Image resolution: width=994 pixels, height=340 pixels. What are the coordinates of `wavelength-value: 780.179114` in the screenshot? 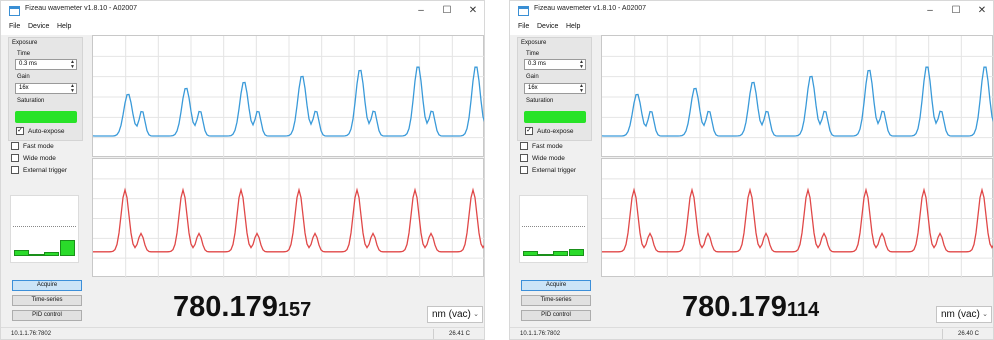 It's located at (750, 307).